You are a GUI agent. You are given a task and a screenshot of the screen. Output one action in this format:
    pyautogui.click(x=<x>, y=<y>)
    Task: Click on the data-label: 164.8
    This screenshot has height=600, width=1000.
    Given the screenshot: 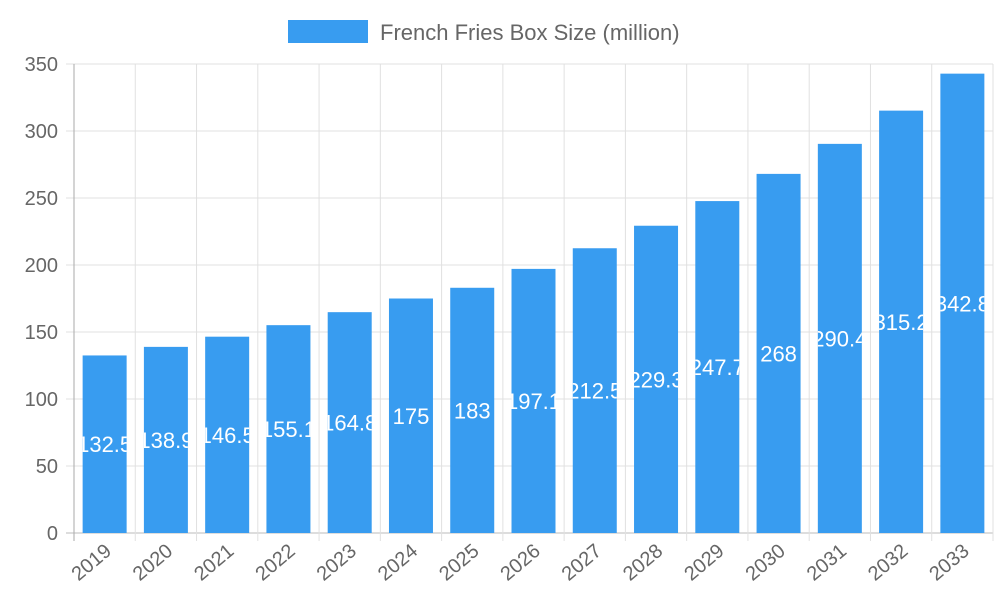 What is the action you would take?
    pyautogui.click(x=349, y=423)
    